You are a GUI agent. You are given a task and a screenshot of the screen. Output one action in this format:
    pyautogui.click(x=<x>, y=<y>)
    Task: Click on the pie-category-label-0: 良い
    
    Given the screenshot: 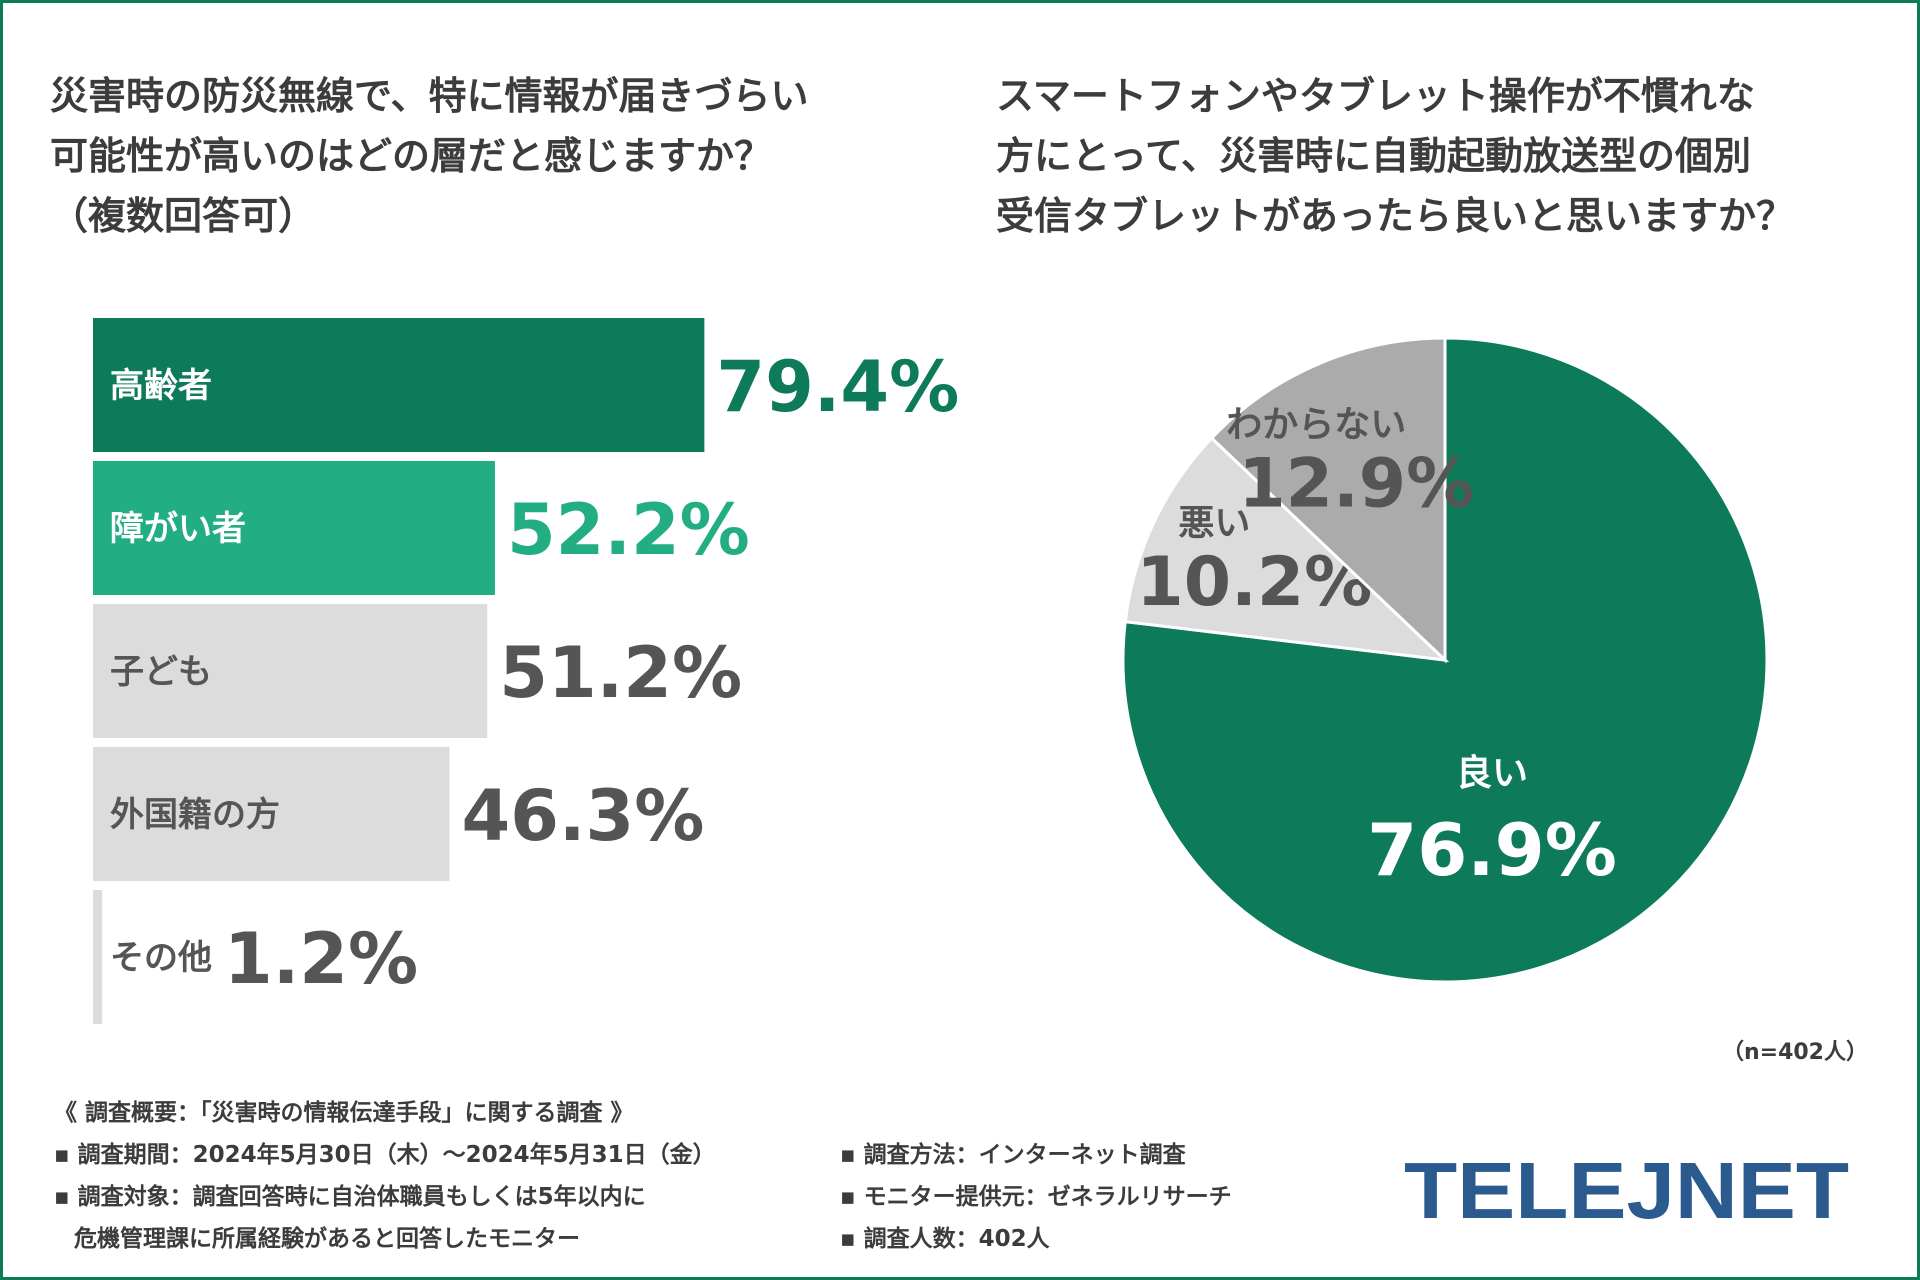 What is the action you would take?
    pyautogui.click(x=1492, y=773)
    